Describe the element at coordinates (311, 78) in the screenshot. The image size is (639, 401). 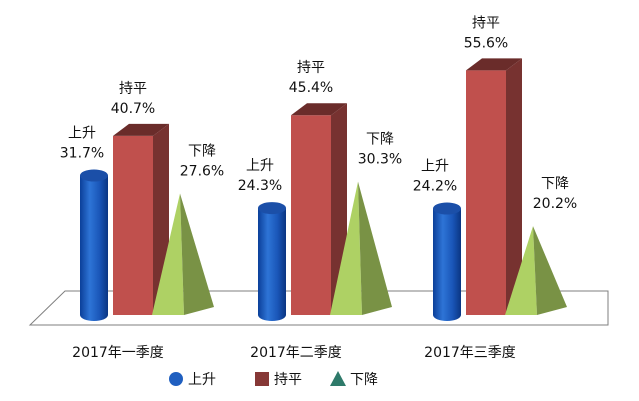
I see `data-label-持平-1: 持平 45.4%` at that location.